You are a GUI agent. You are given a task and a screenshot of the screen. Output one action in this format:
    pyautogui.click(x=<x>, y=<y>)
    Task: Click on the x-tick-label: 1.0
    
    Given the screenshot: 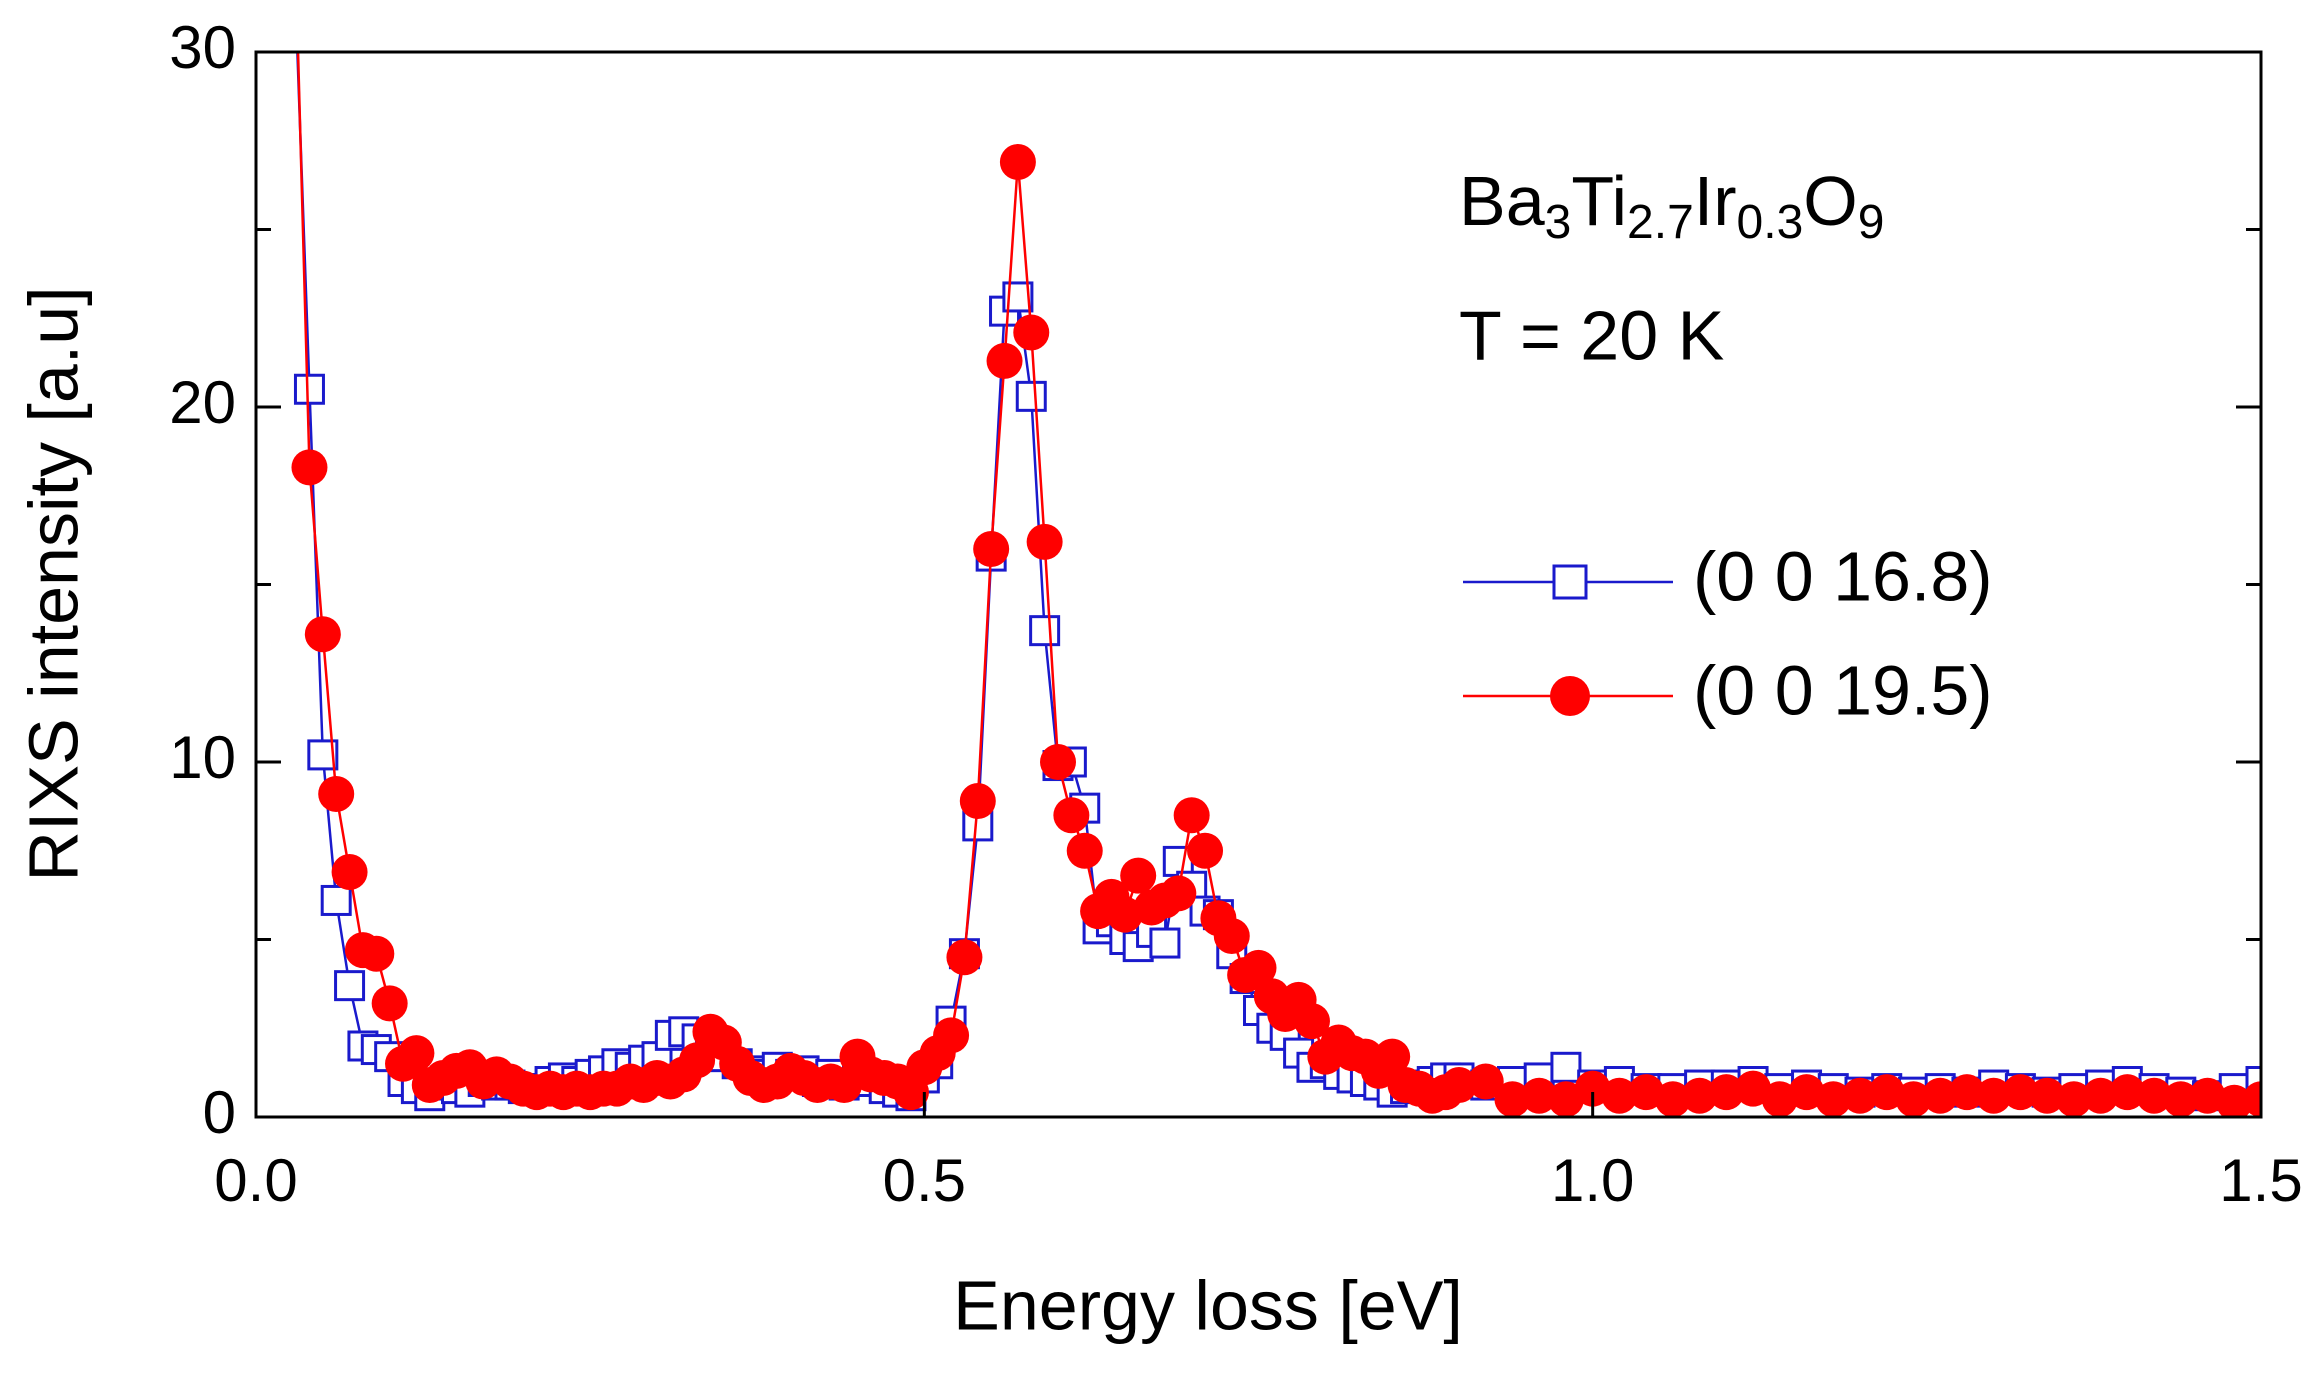 What is the action you would take?
    pyautogui.click(x=1592, y=1180)
    